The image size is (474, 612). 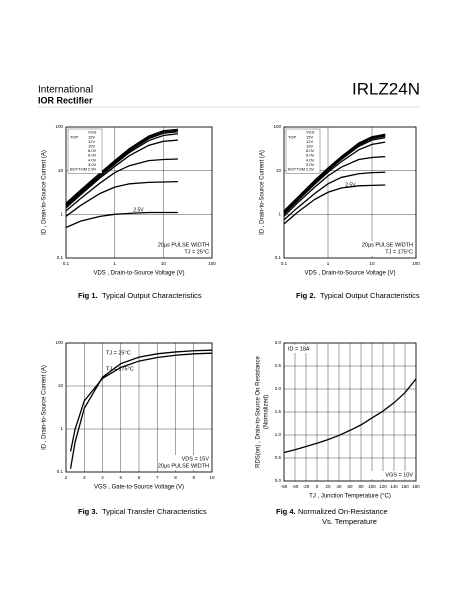 What do you see at coordinates (259, 411) in the screenshot?
I see `y-axis-label: RDS(on) , Drain-to-Source On Resistance` at bounding box center [259, 411].